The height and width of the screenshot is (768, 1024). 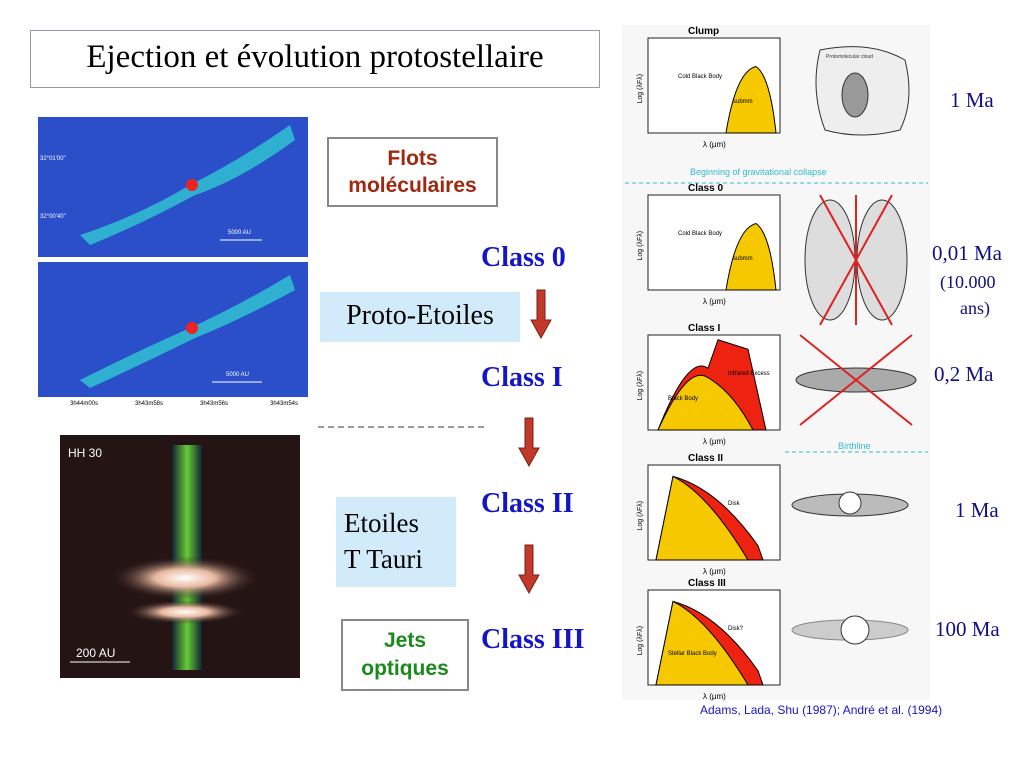 What do you see at coordinates (736, 629) in the screenshot?
I see `sed-note: Disk?` at bounding box center [736, 629].